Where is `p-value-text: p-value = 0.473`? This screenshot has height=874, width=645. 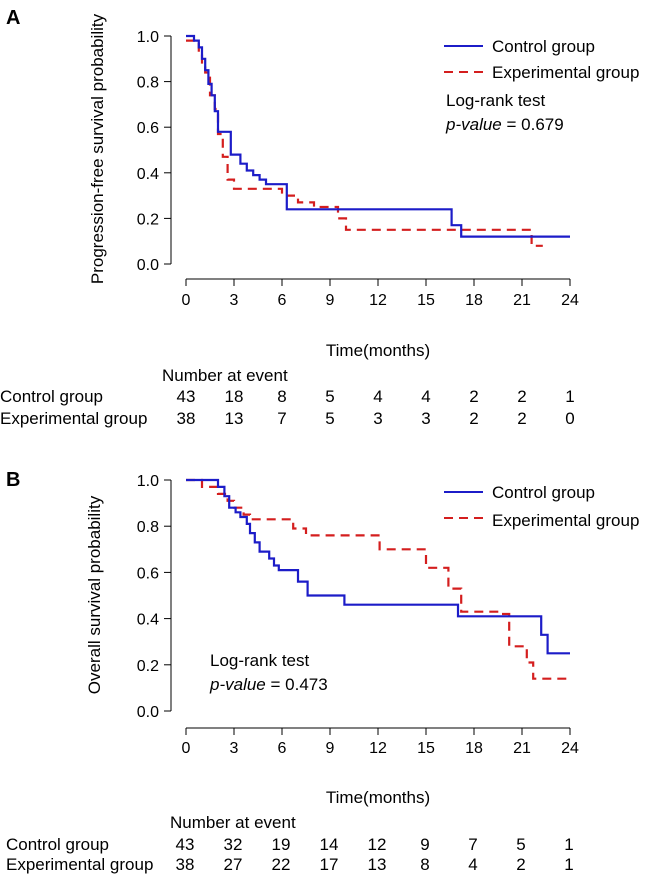 p-value-text: p-value = 0.473 is located at coordinates (268, 684).